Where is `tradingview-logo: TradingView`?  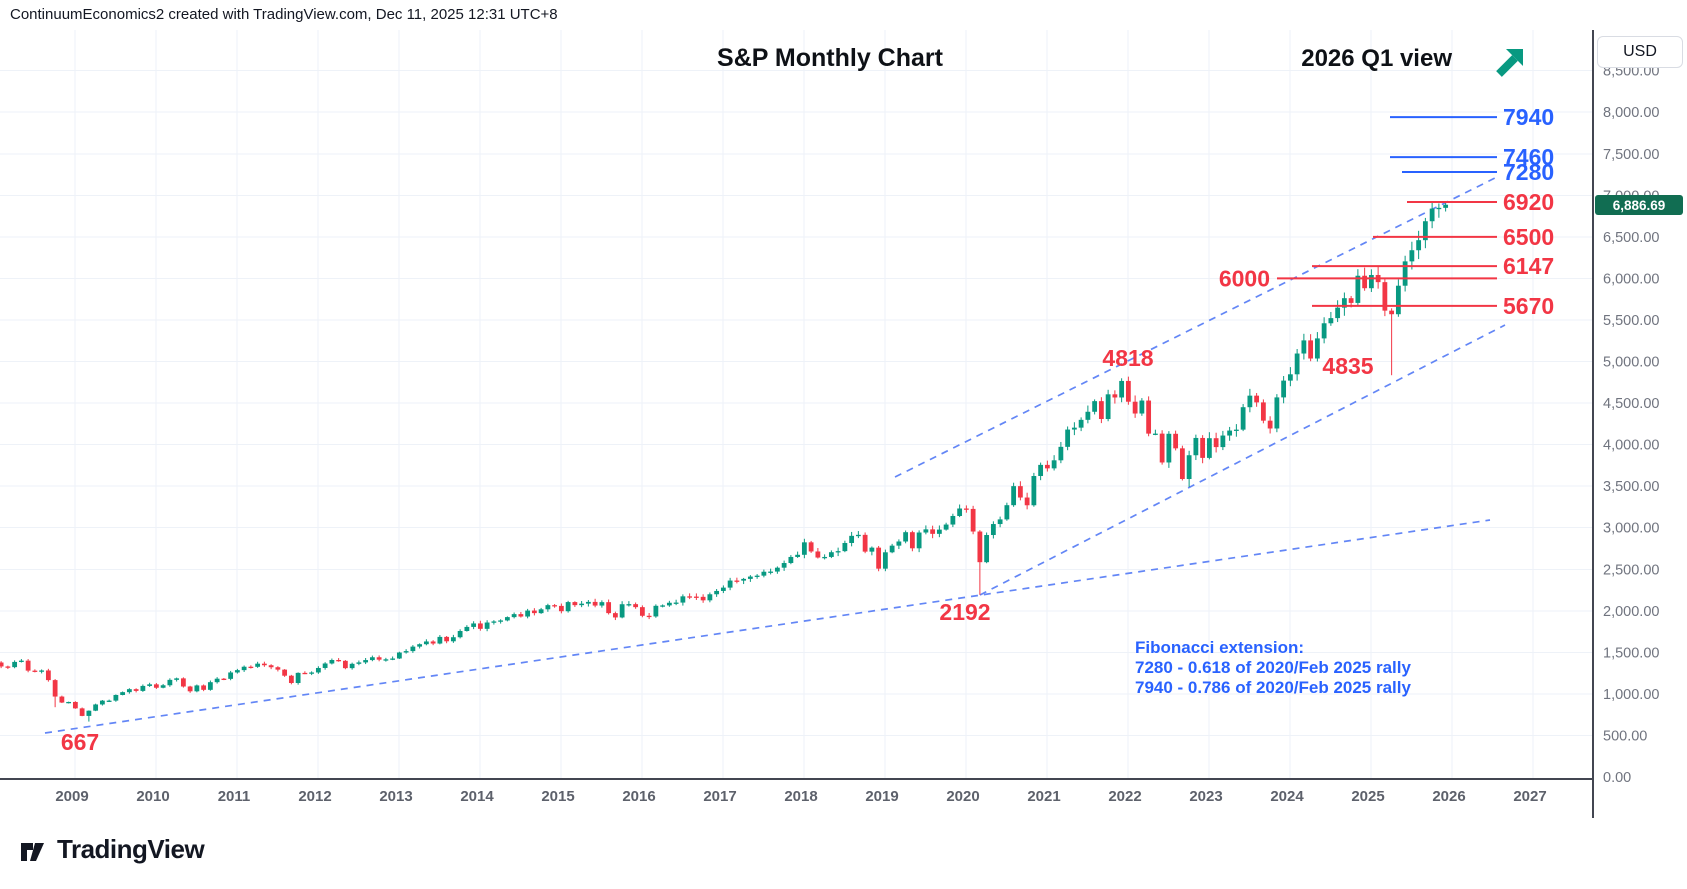 tradingview-logo: TradingView is located at coordinates (111, 849).